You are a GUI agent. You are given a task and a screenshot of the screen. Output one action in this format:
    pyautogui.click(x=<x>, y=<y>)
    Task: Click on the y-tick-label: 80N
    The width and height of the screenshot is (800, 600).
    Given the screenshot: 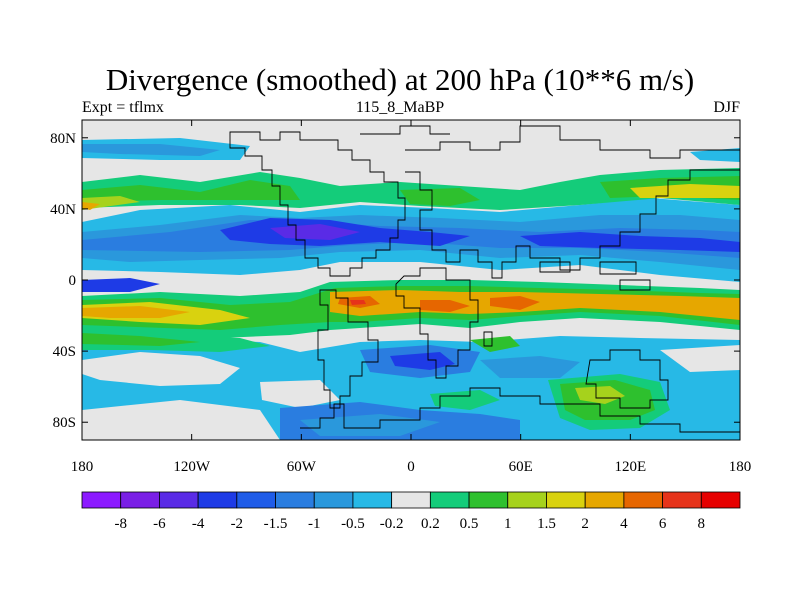 What is the action you would take?
    pyautogui.click(x=63, y=139)
    